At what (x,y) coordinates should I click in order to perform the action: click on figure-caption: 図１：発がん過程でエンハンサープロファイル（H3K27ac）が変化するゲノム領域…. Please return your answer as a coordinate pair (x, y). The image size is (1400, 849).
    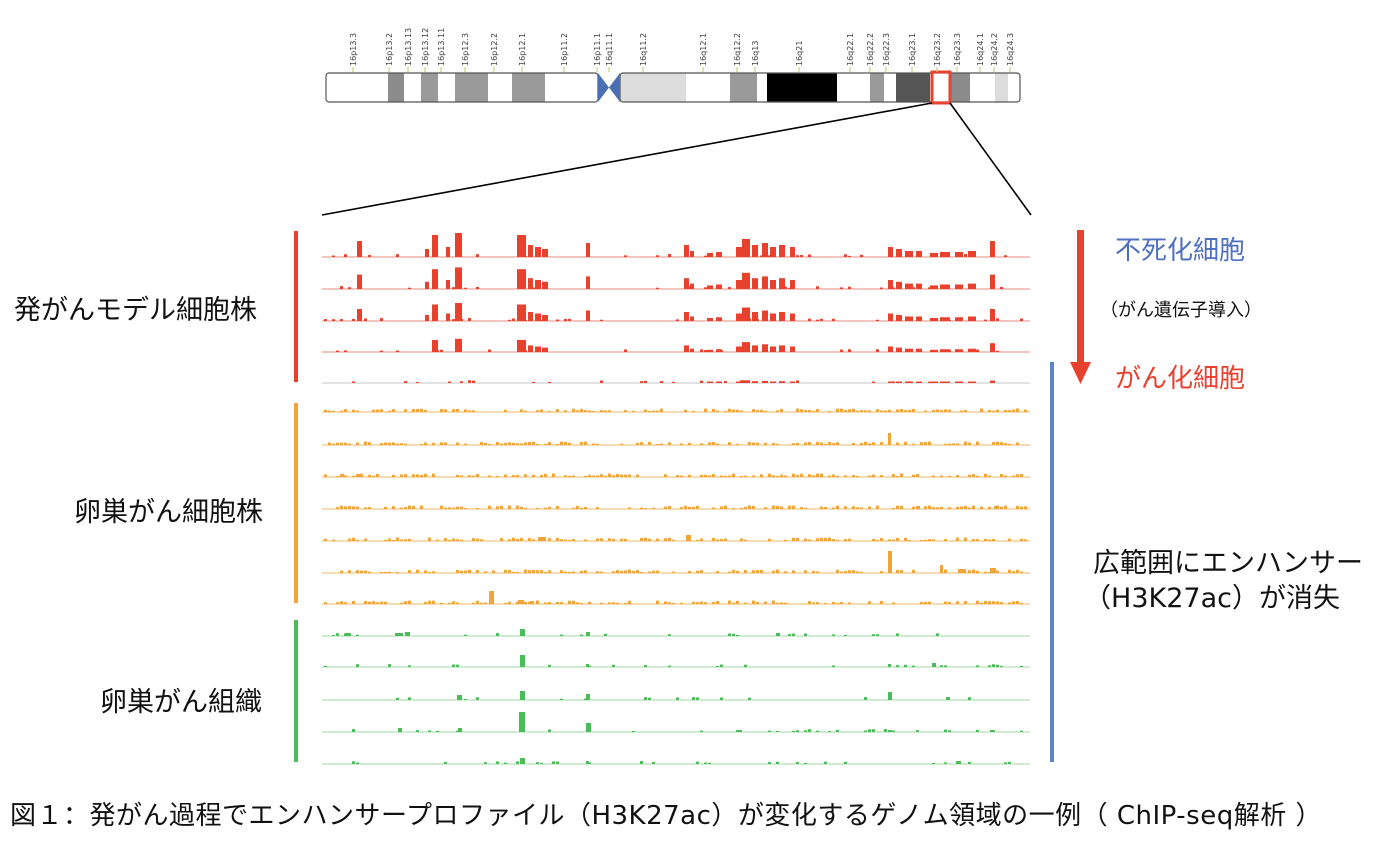
    Looking at the image, I should click on (666, 816).